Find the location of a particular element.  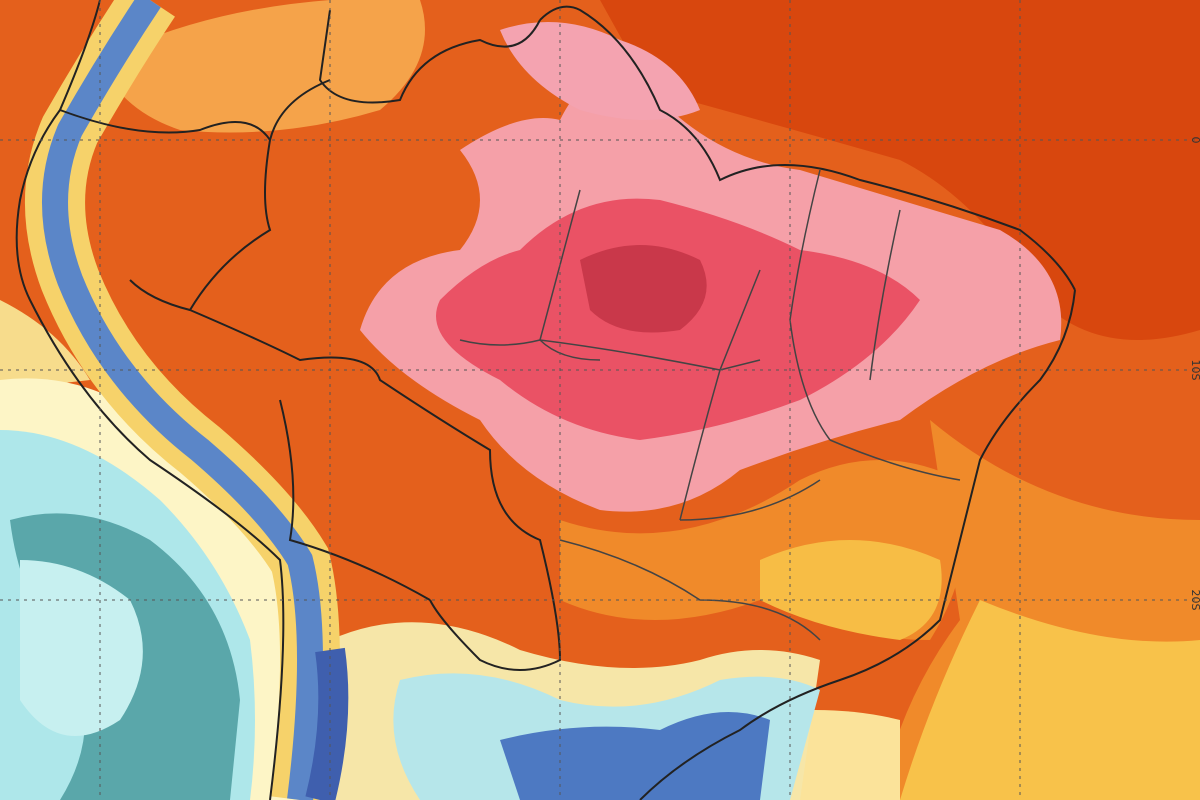

hot-zone is located at coordinates (600, 71).